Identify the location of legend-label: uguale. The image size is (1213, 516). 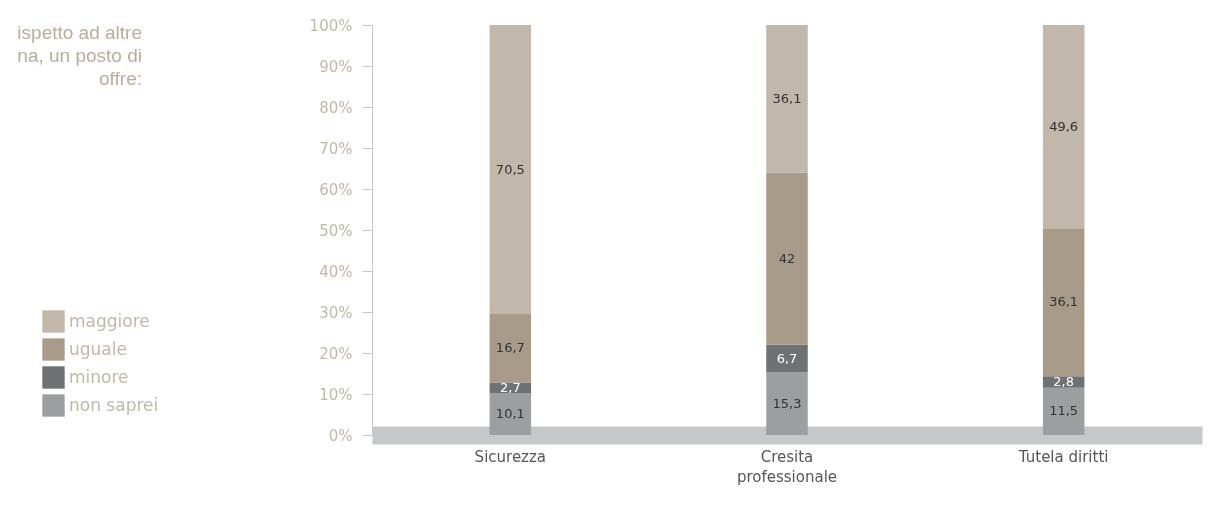
(98, 348).